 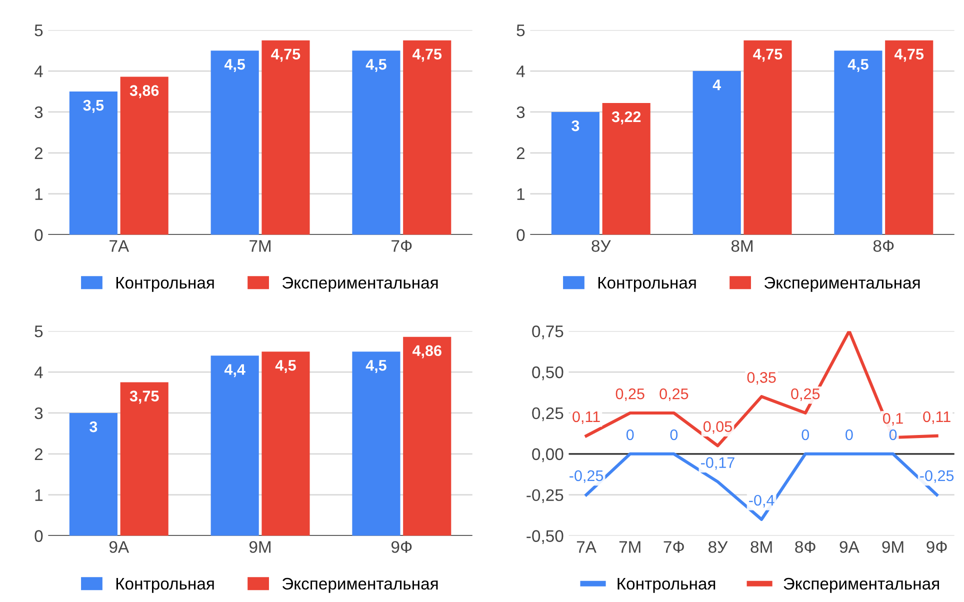 What do you see at coordinates (548, 455) in the screenshot?
I see `y-tick-label: 0,00` at bounding box center [548, 455].